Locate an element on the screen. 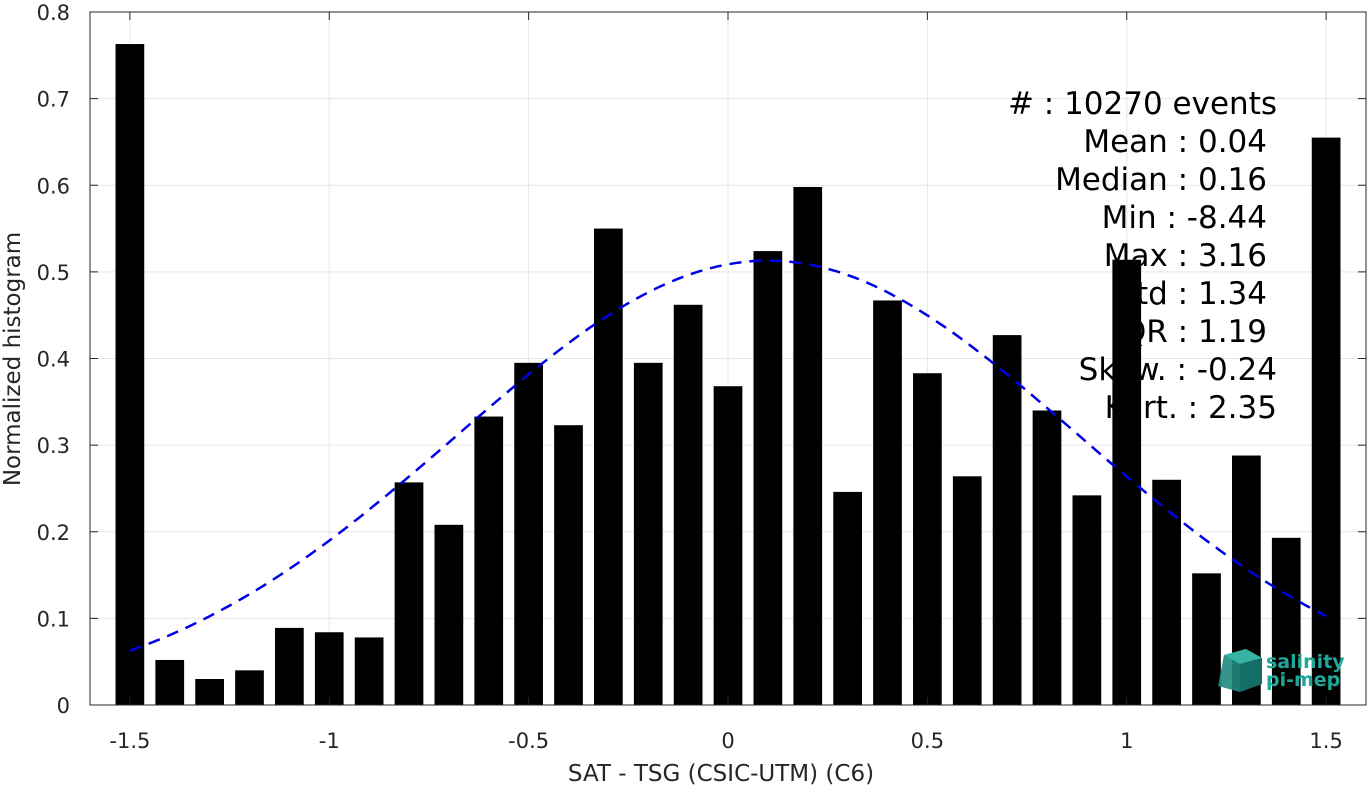  y-tick-label: 0.2 is located at coordinates (53, 533).